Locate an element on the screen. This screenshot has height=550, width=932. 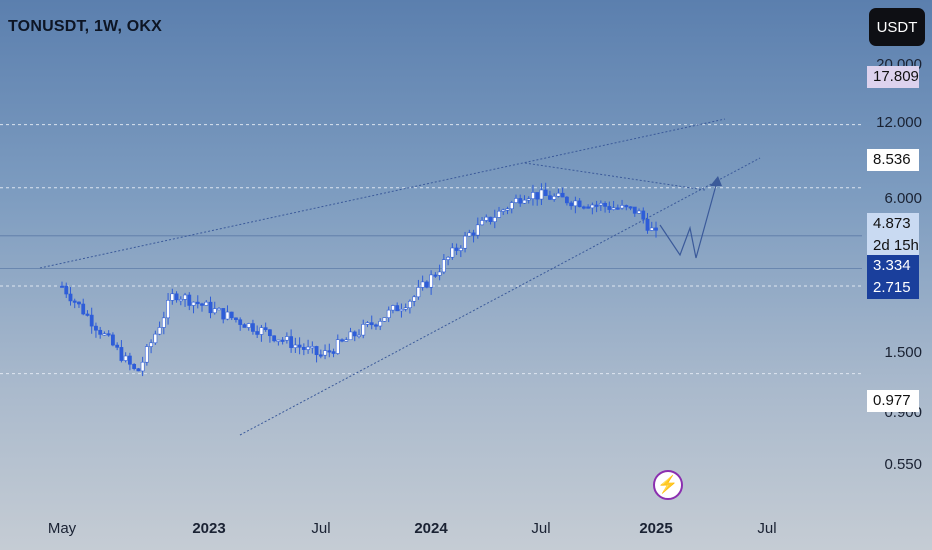
price-tick: 1.500 is located at coordinates (903, 352).